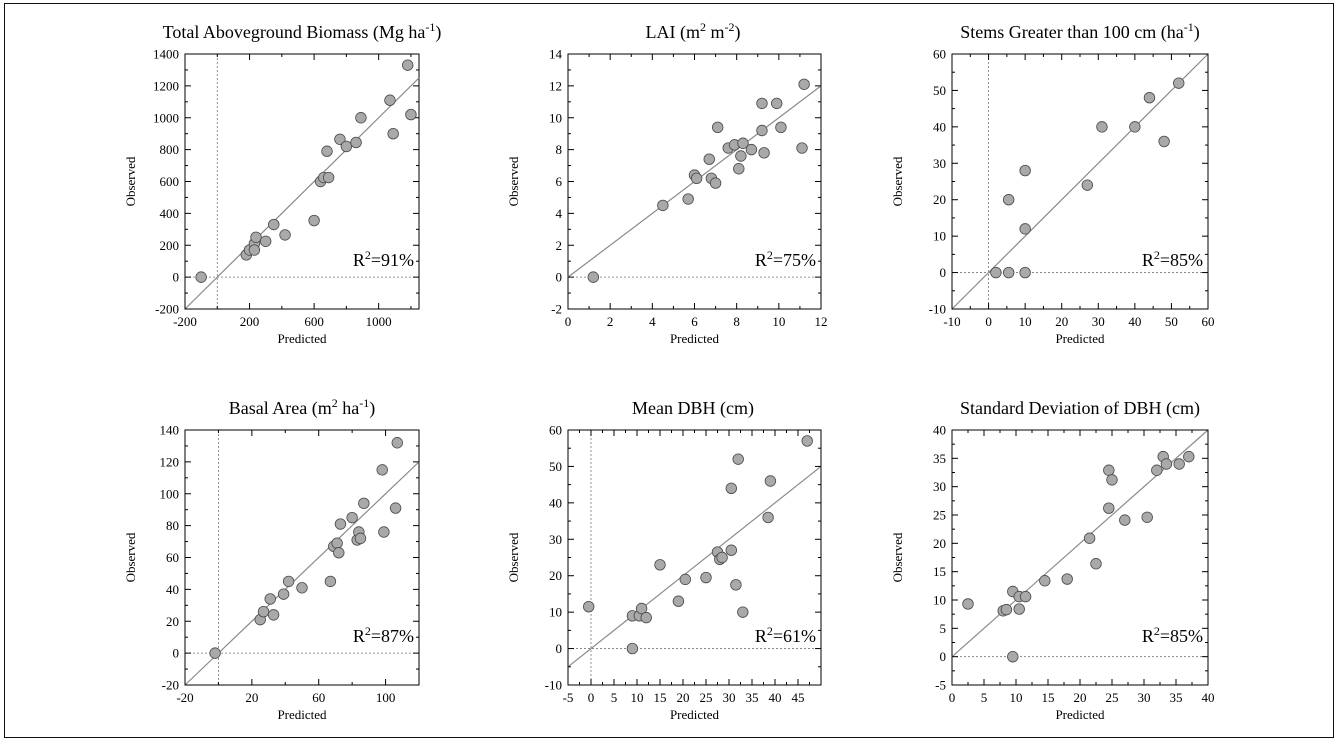  What do you see at coordinates (614, 697) in the screenshot?
I see `x-tick-label: 5` at bounding box center [614, 697].